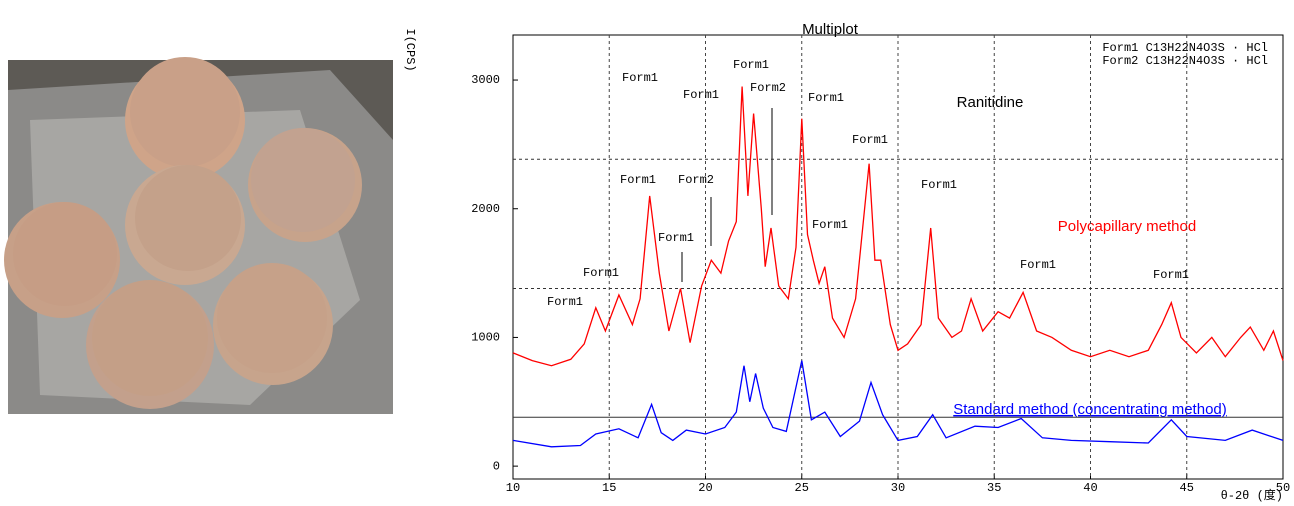 The image size is (1294, 506). Describe the element at coordinates (485, 209) in the screenshot. I see `y-tick-label: 2000` at that location.